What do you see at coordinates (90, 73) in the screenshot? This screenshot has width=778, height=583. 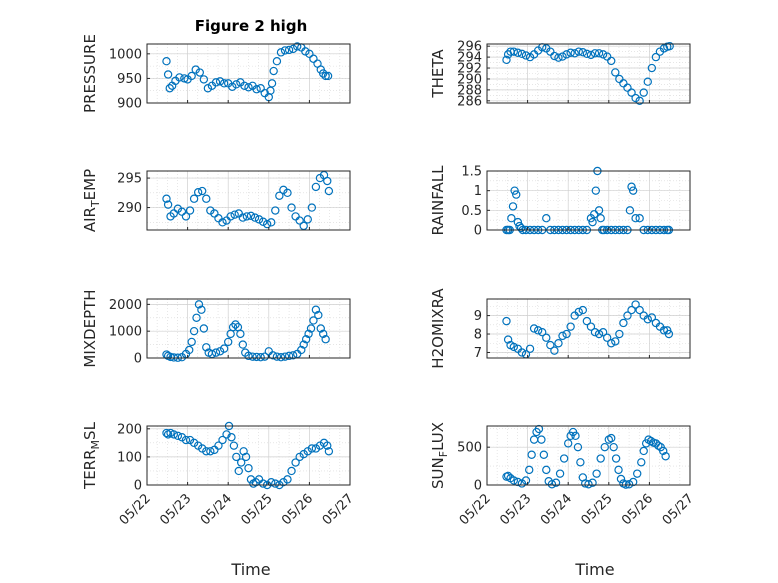 I see `y-axis-label: PRESSURE` at bounding box center [90, 73].